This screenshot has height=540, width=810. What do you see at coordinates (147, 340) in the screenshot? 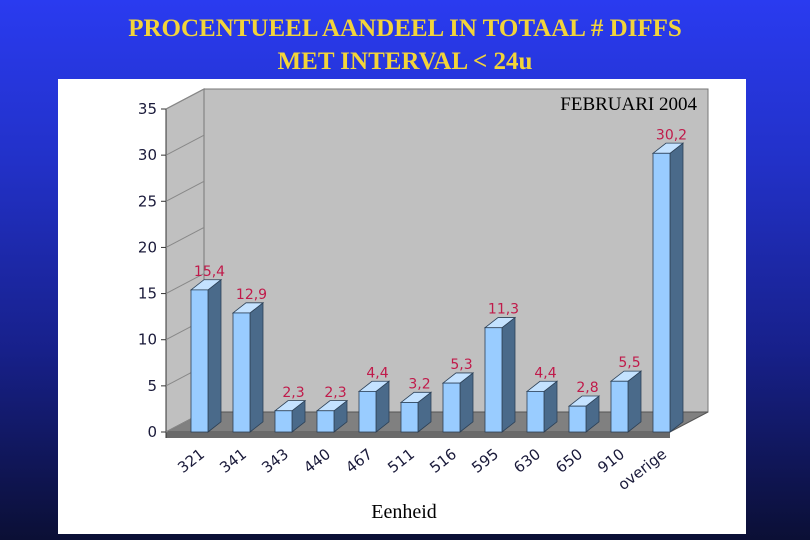
I see `y-tick-label: 10` at bounding box center [147, 340].